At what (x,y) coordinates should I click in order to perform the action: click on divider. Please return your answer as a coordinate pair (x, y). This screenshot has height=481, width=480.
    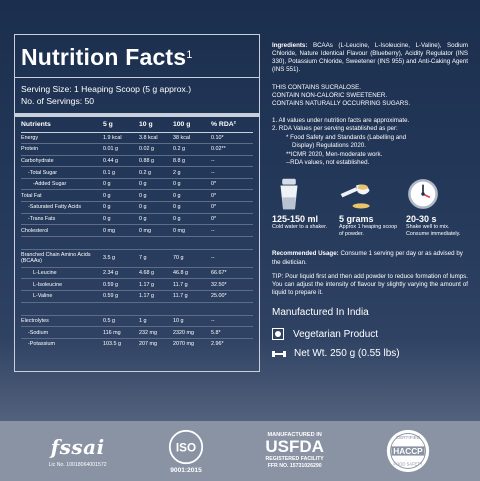
    Looking at the image, I should click on (137, 77).